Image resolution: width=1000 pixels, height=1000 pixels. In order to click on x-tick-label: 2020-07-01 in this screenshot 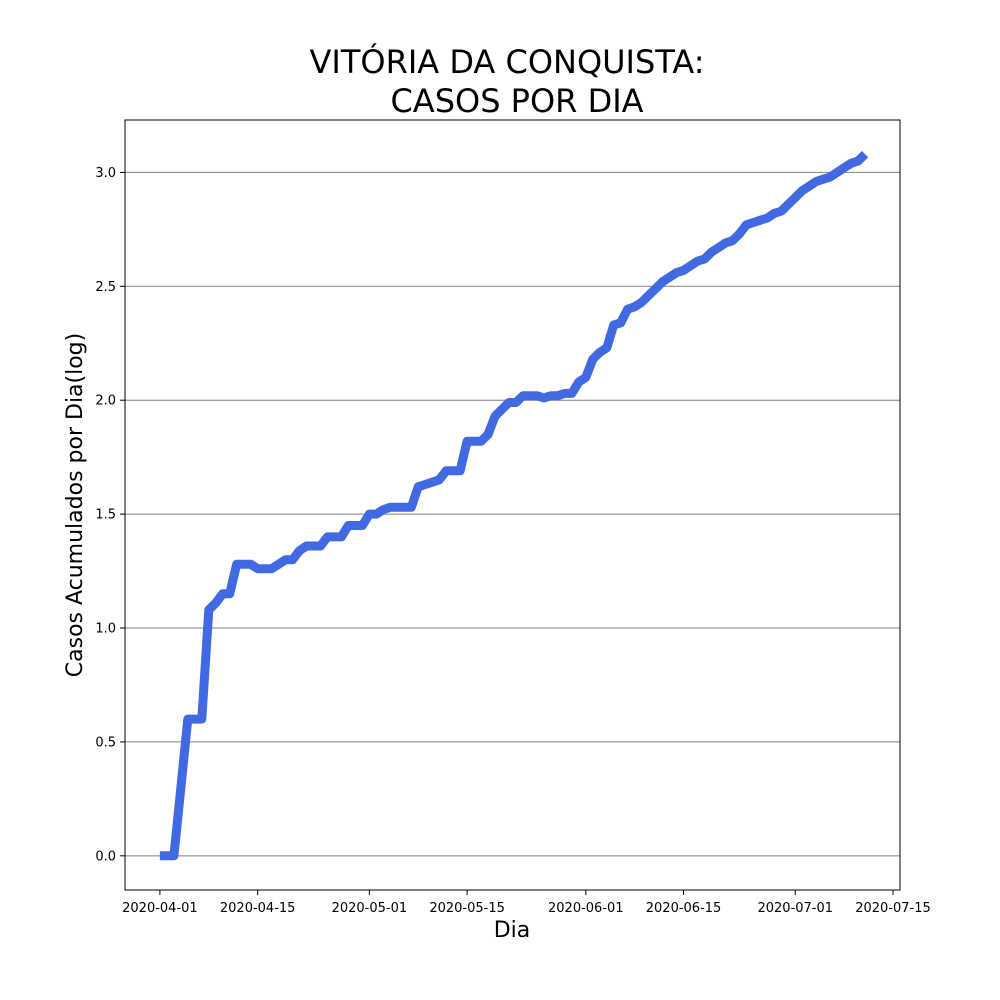, I will do `click(795, 908)`.